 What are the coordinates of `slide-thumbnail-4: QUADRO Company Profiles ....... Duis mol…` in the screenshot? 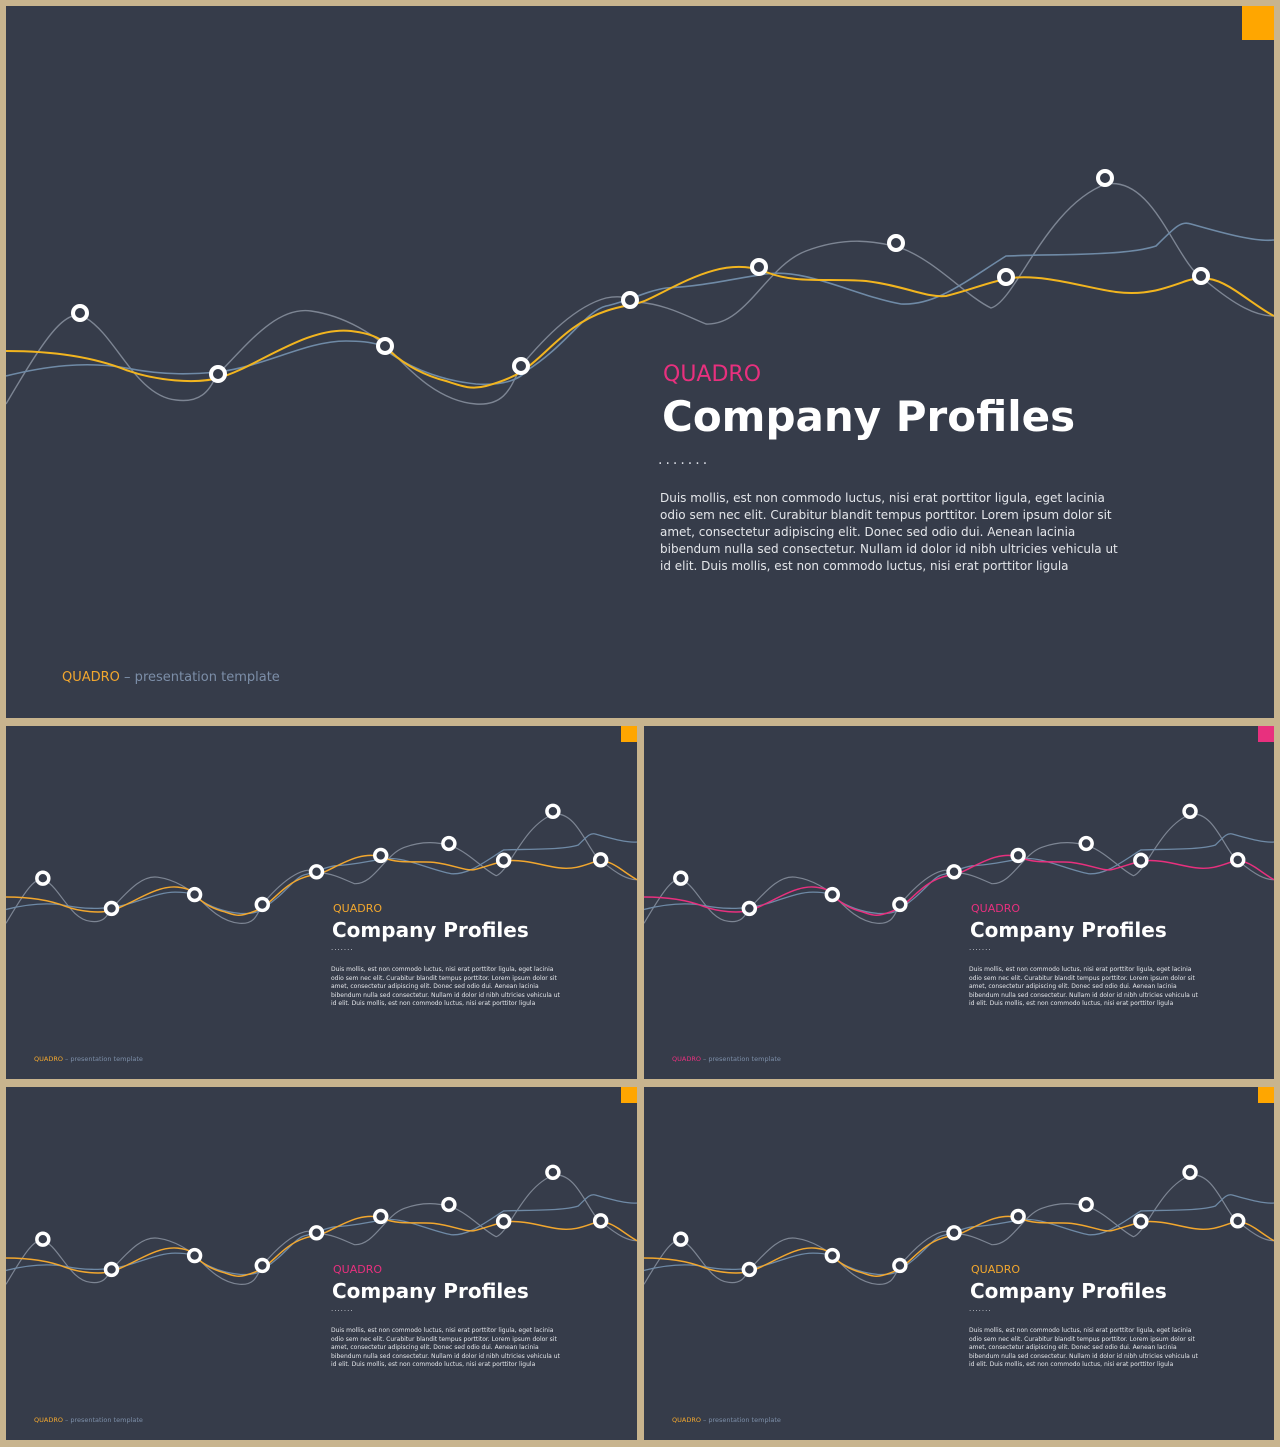 It's located at (959, 1263).